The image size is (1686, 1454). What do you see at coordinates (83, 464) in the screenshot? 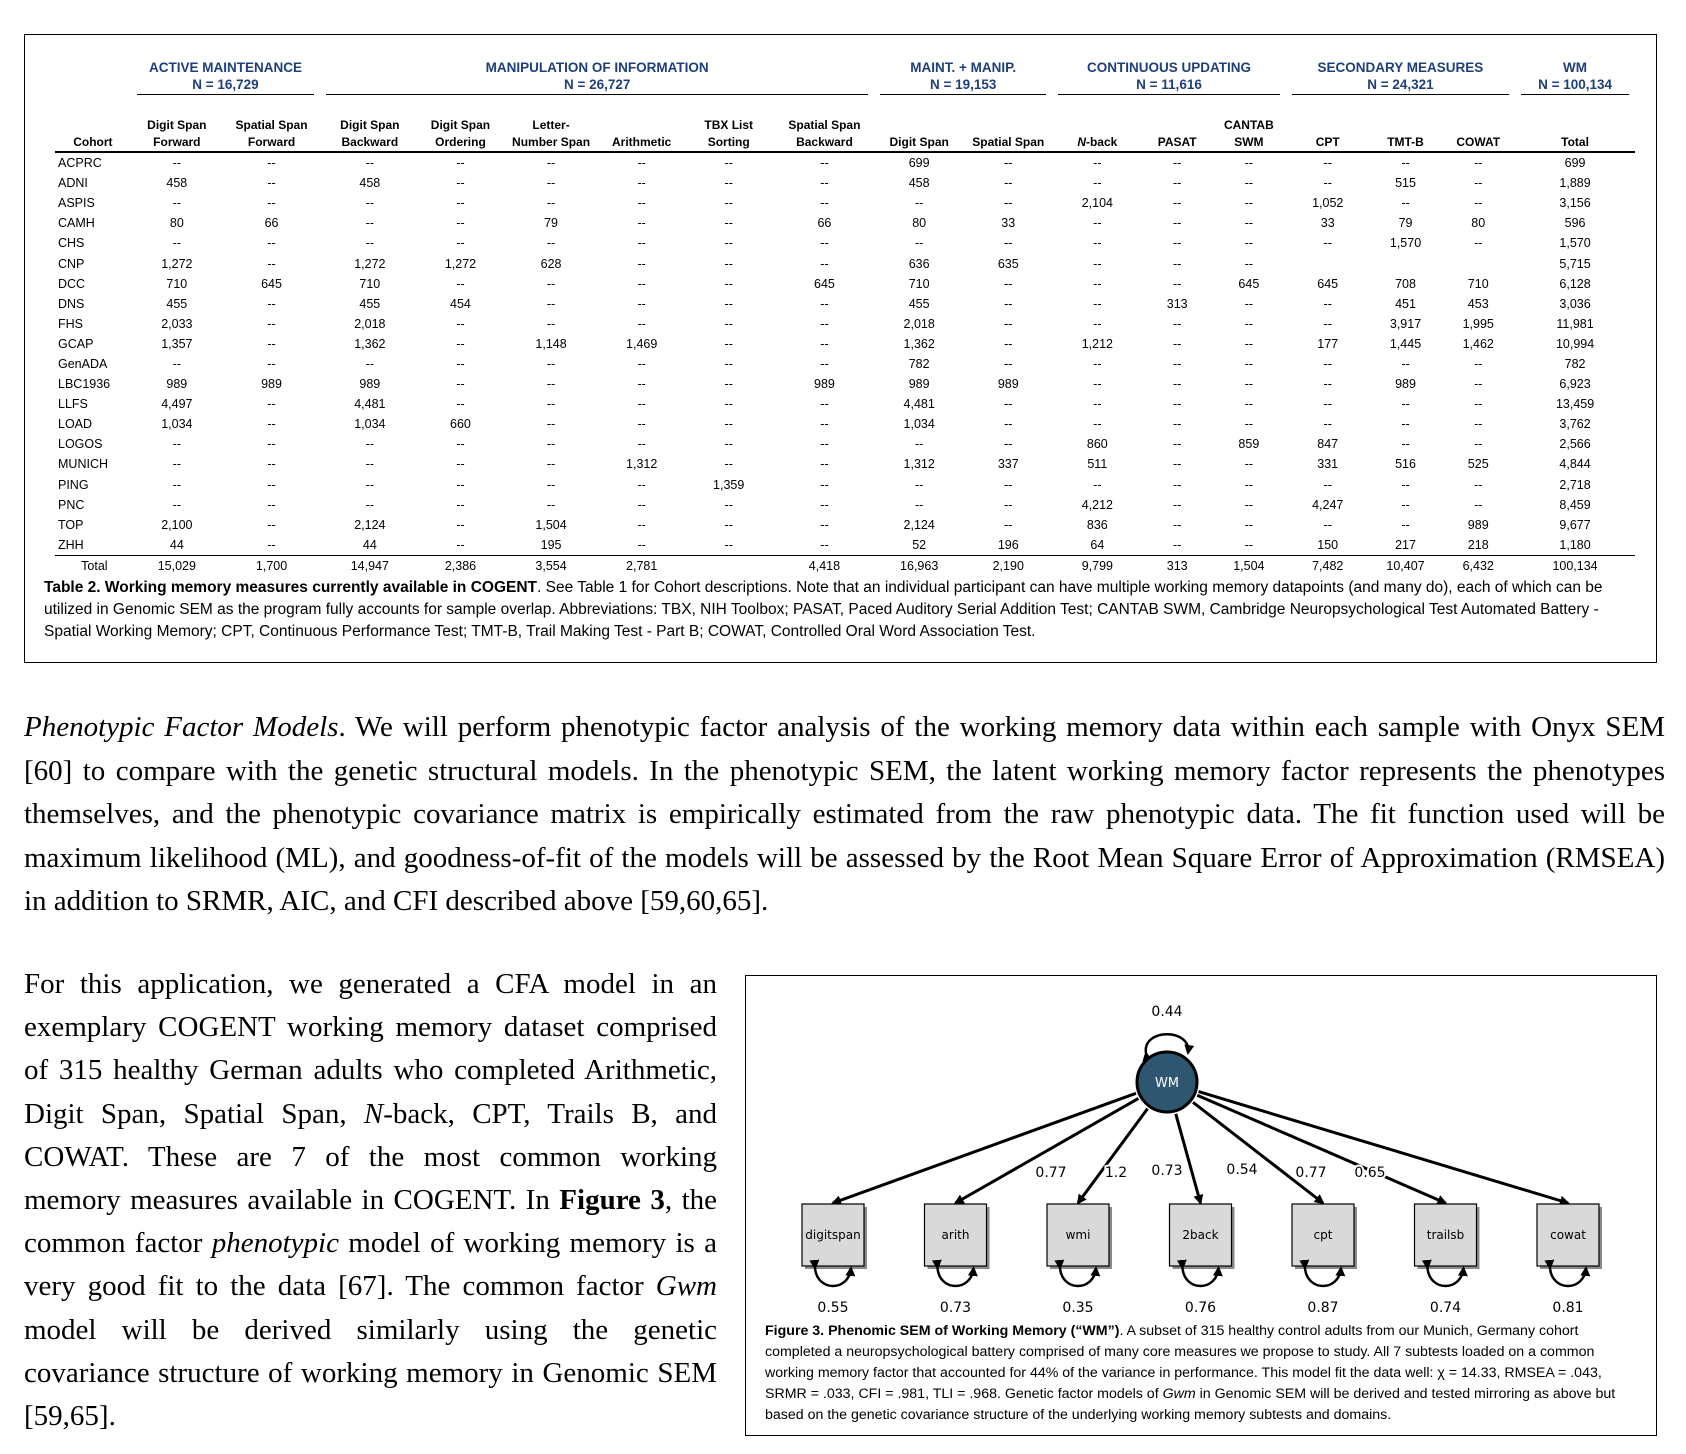
I see `cohort-cell: MUNICH` at bounding box center [83, 464].